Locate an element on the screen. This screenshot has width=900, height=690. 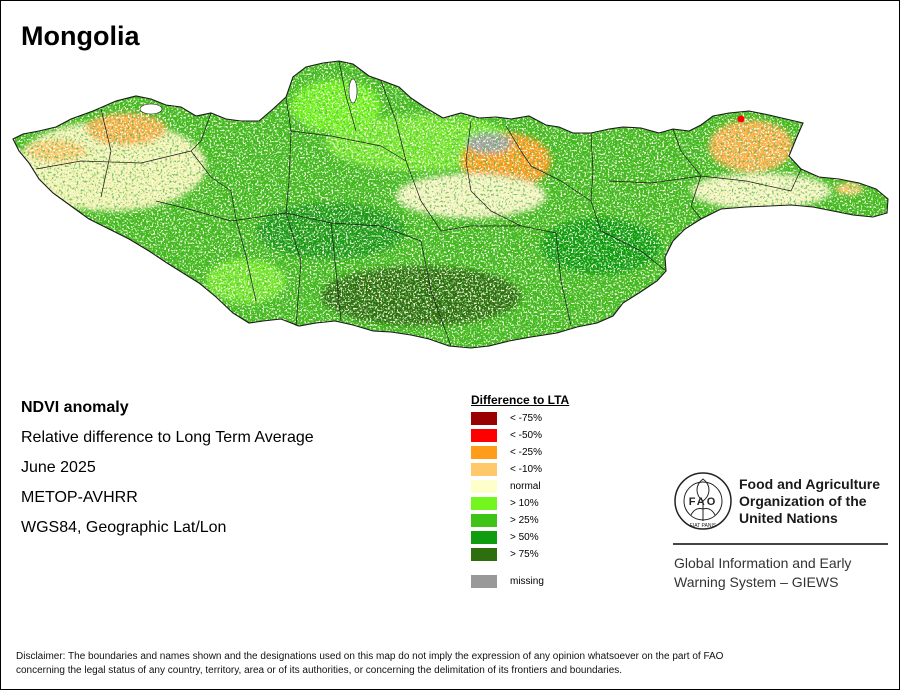
legend-item: < -25% is located at coordinates (520, 452).